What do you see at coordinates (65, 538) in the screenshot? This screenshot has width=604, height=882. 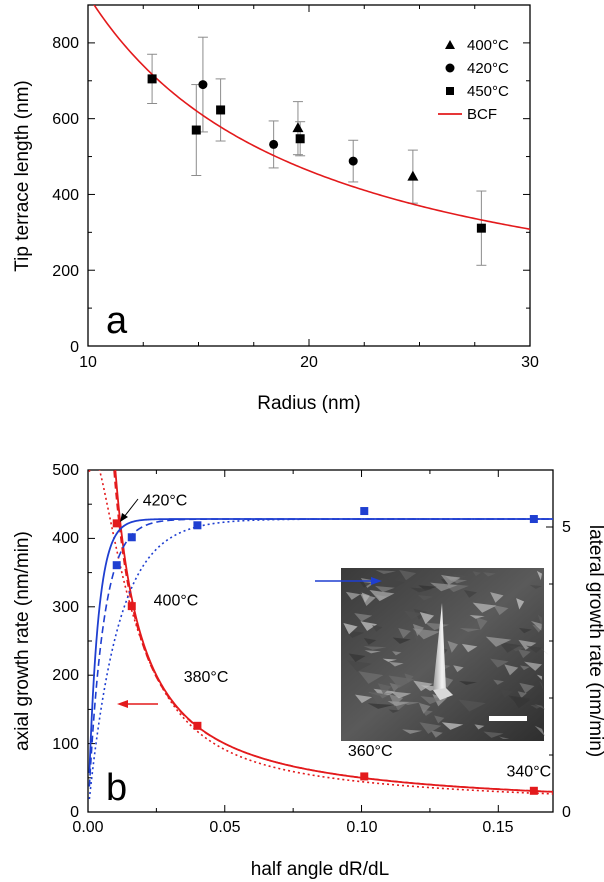 I see `ytick-b-4: 400` at bounding box center [65, 538].